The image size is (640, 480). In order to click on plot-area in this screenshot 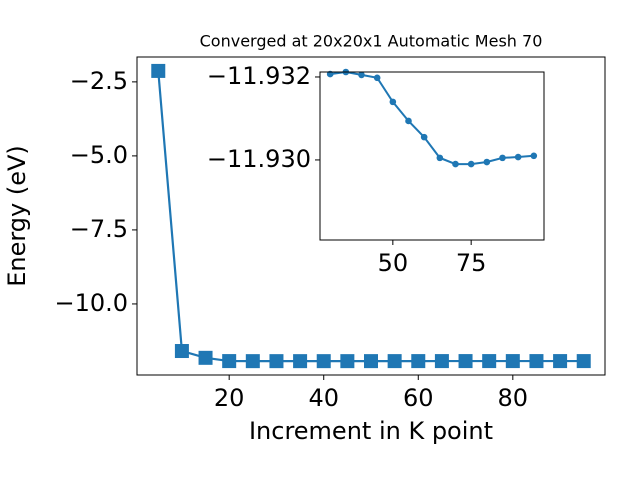, I will do `click(432, 156)`.